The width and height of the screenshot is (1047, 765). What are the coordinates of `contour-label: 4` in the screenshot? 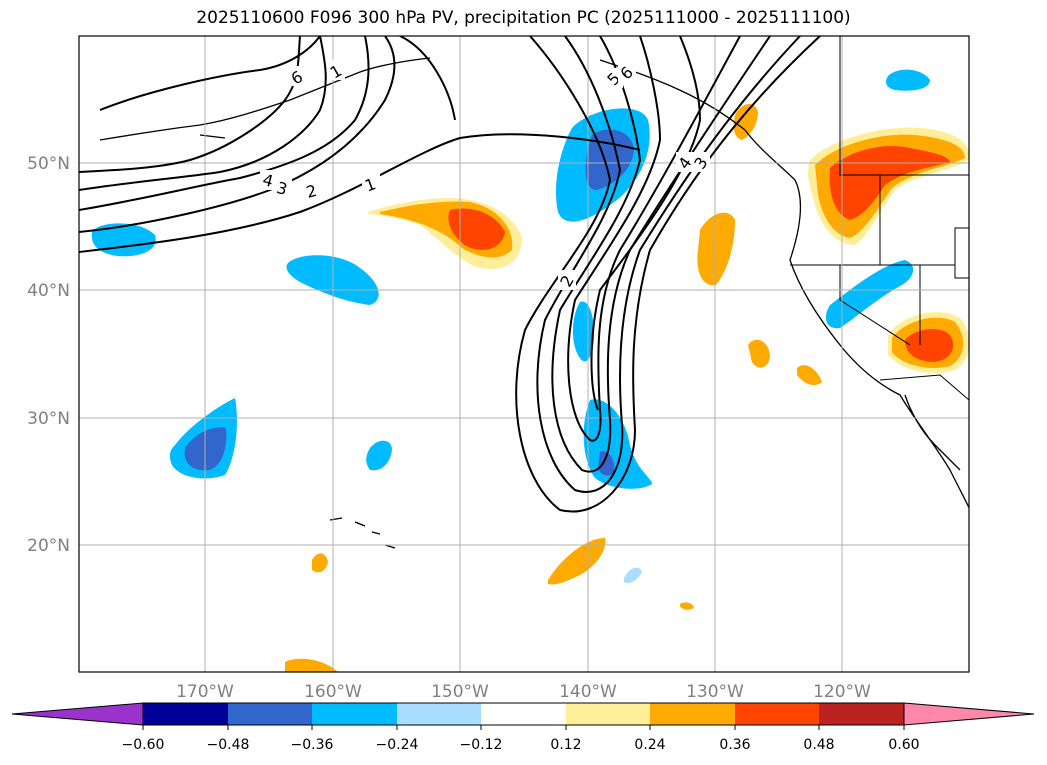 It's located at (268, 180).